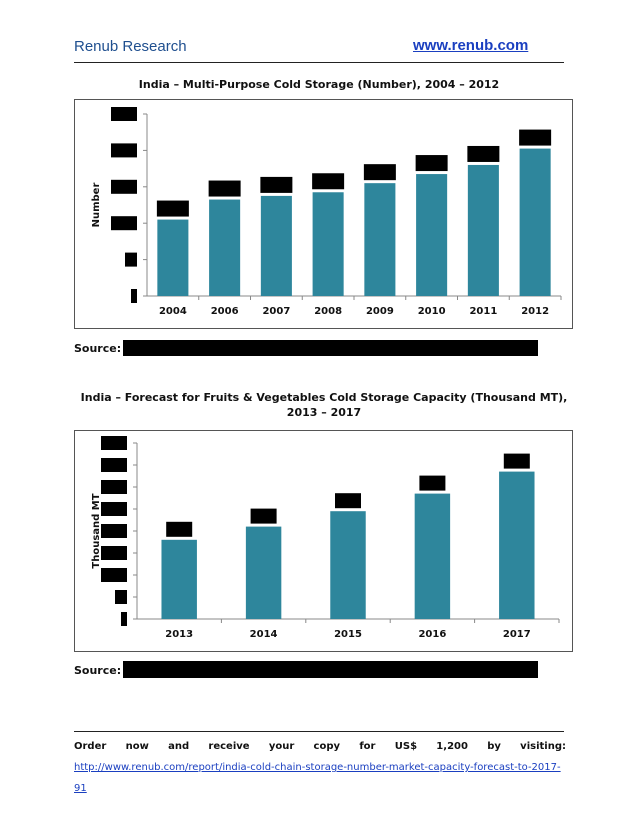  What do you see at coordinates (264, 634) in the screenshot?
I see `x-tick-label: 2014` at bounding box center [264, 634].